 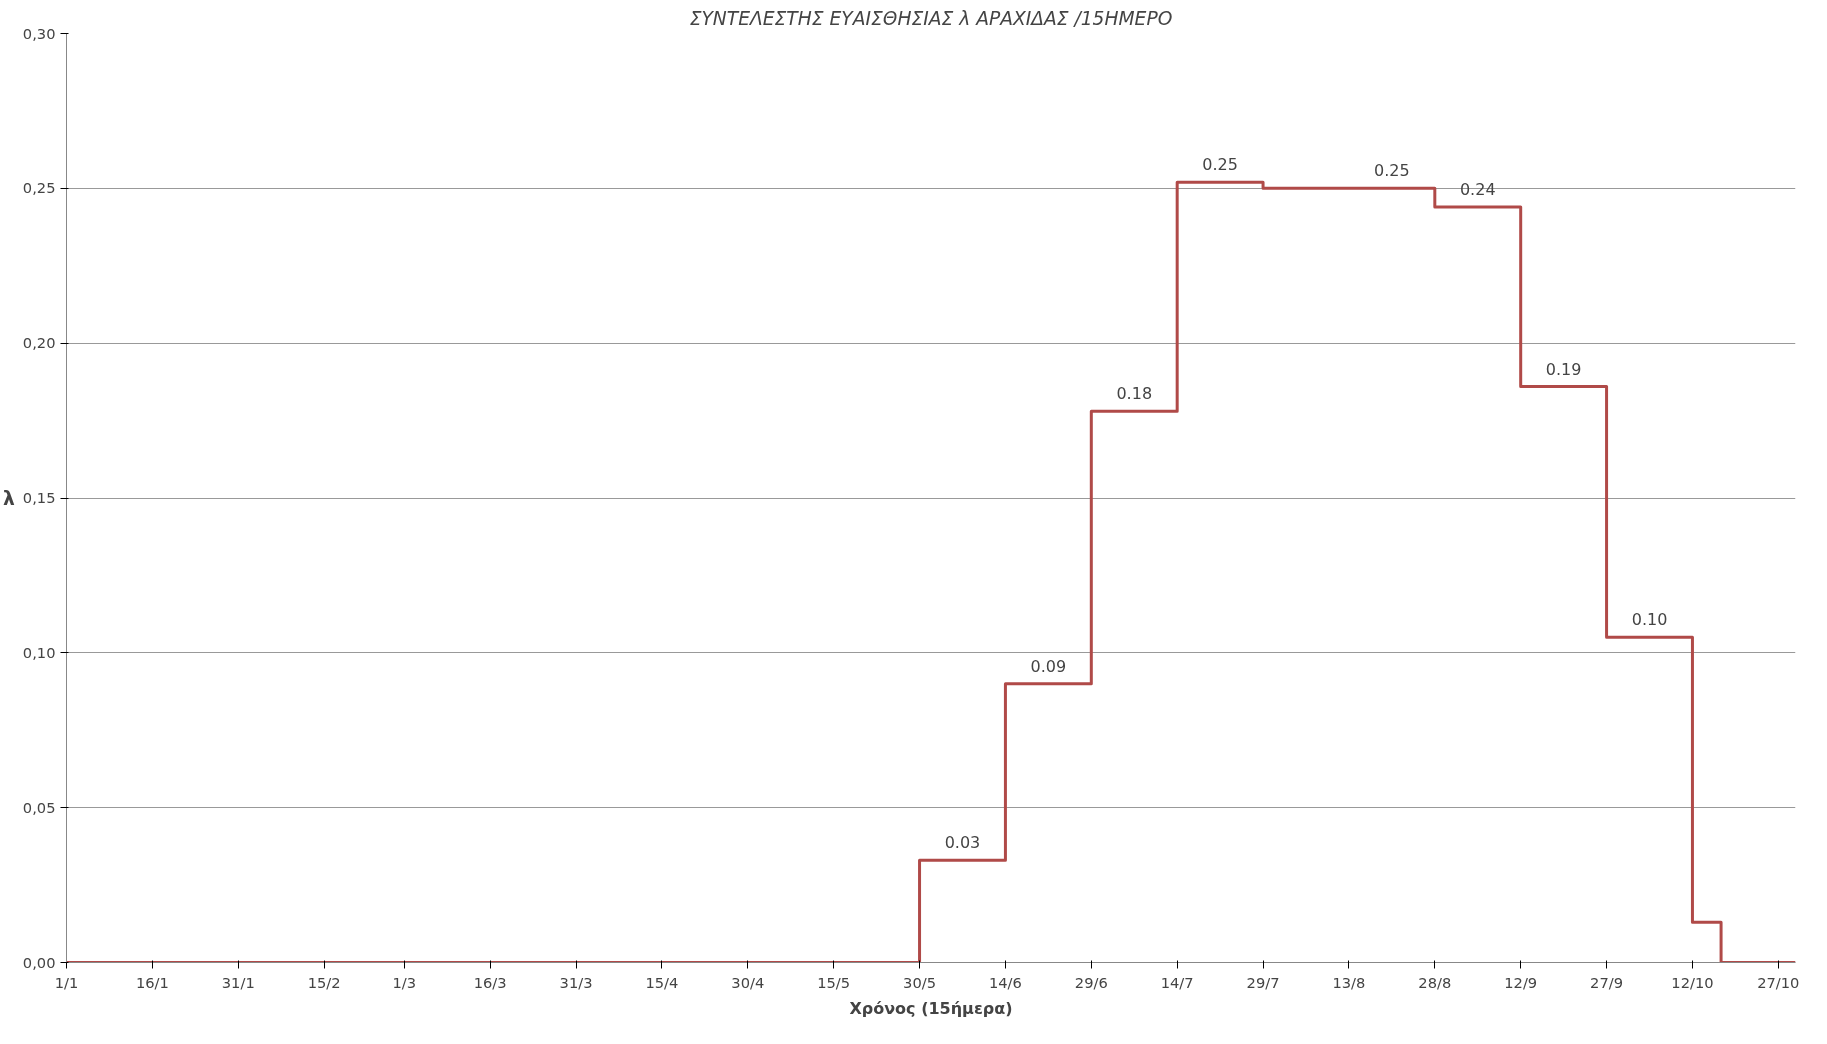 I want to click on x-tick-label: 31/3, so click(x=576, y=982).